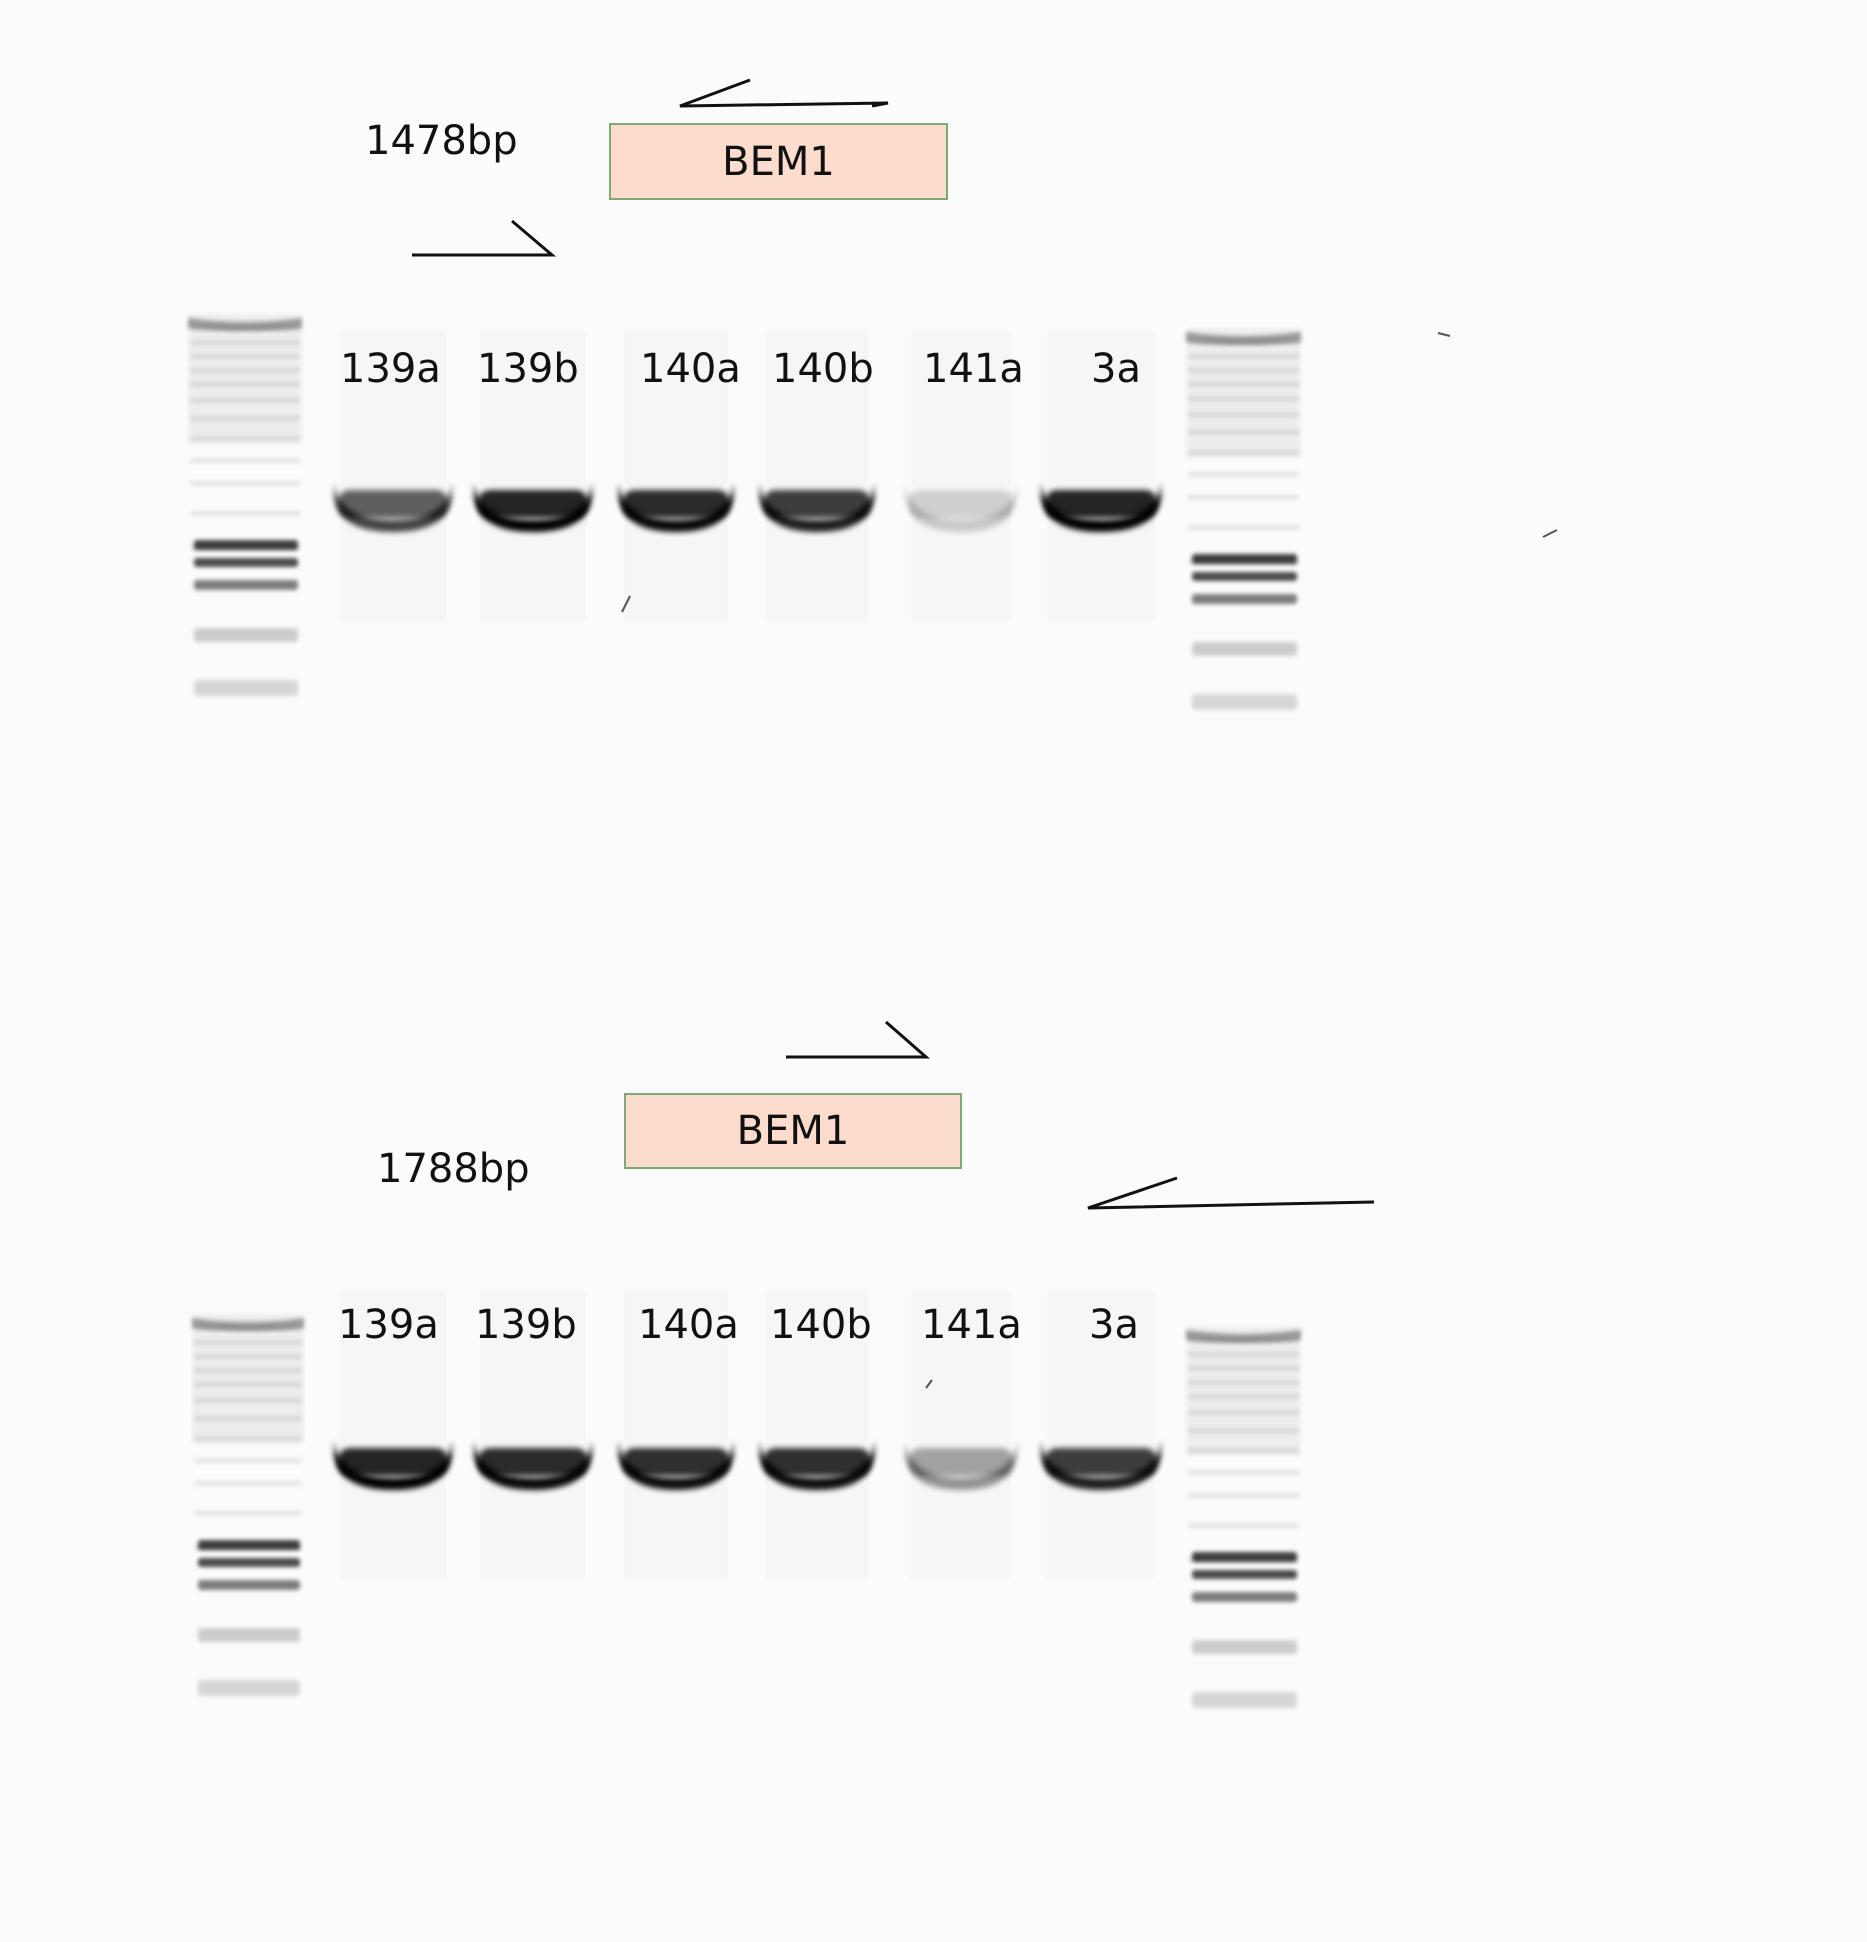 Image resolution: width=1867 pixels, height=1942 pixels. Describe the element at coordinates (1114, 1325) in the screenshot. I see `lane-label: 3a` at that location.